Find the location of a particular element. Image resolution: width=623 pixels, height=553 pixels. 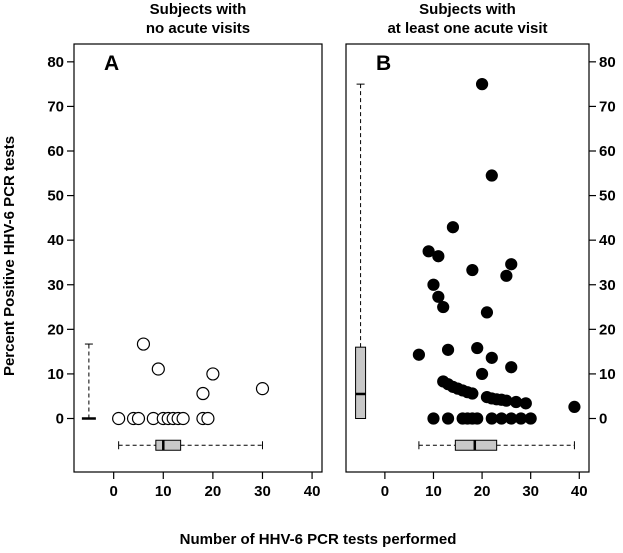

panel-letter: A is located at coordinates (111, 63).